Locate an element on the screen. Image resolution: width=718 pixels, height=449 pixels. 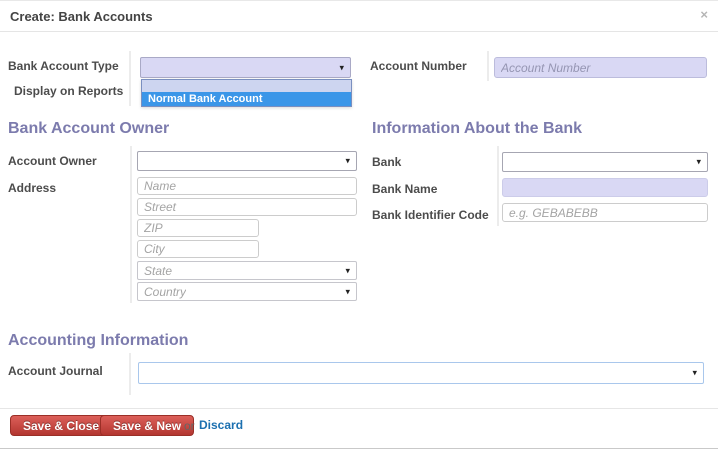
account-owner-select: ▾ is located at coordinates (247, 161).